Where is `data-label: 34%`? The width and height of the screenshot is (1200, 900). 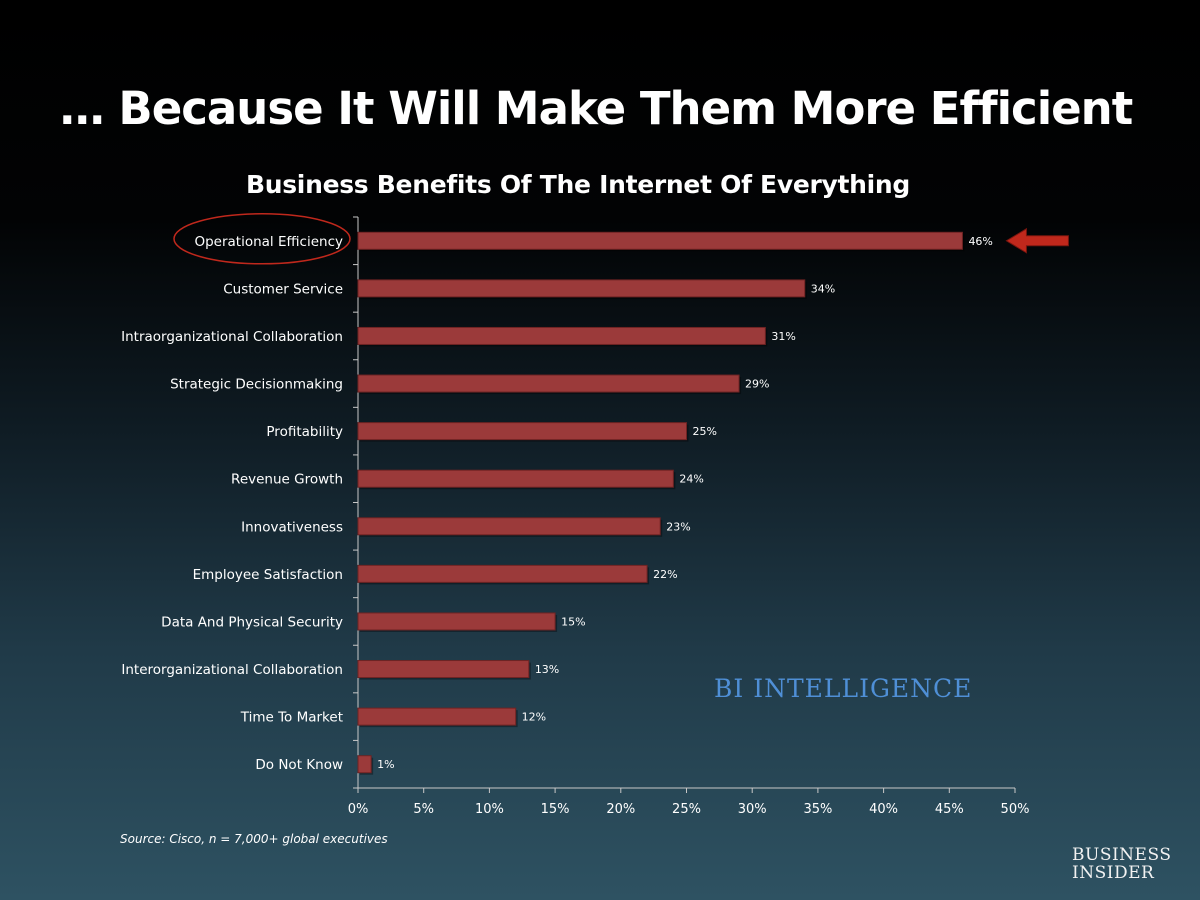 data-label: 34% is located at coordinates (823, 288).